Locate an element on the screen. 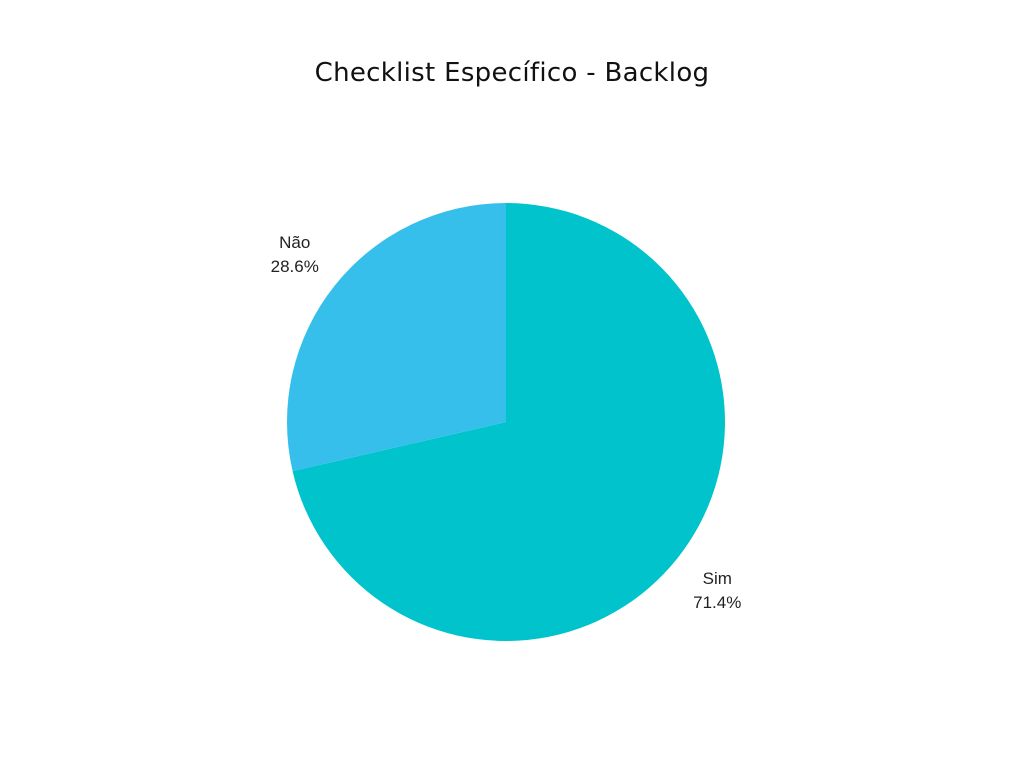 This screenshot has height=768, width=1024. slice-label-nao: Não is located at coordinates (294, 242).